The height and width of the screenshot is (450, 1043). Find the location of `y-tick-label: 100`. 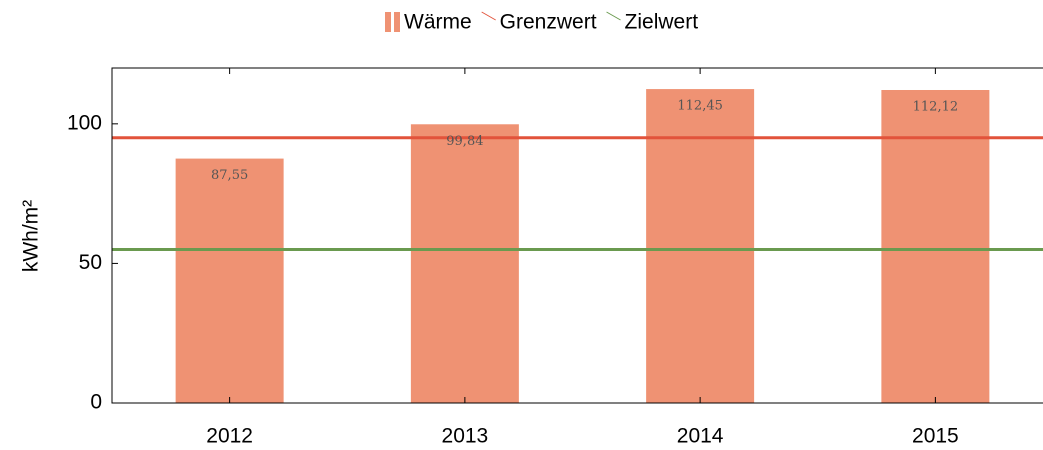

y-tick-label: 100 is located at coordinates (84, 122).